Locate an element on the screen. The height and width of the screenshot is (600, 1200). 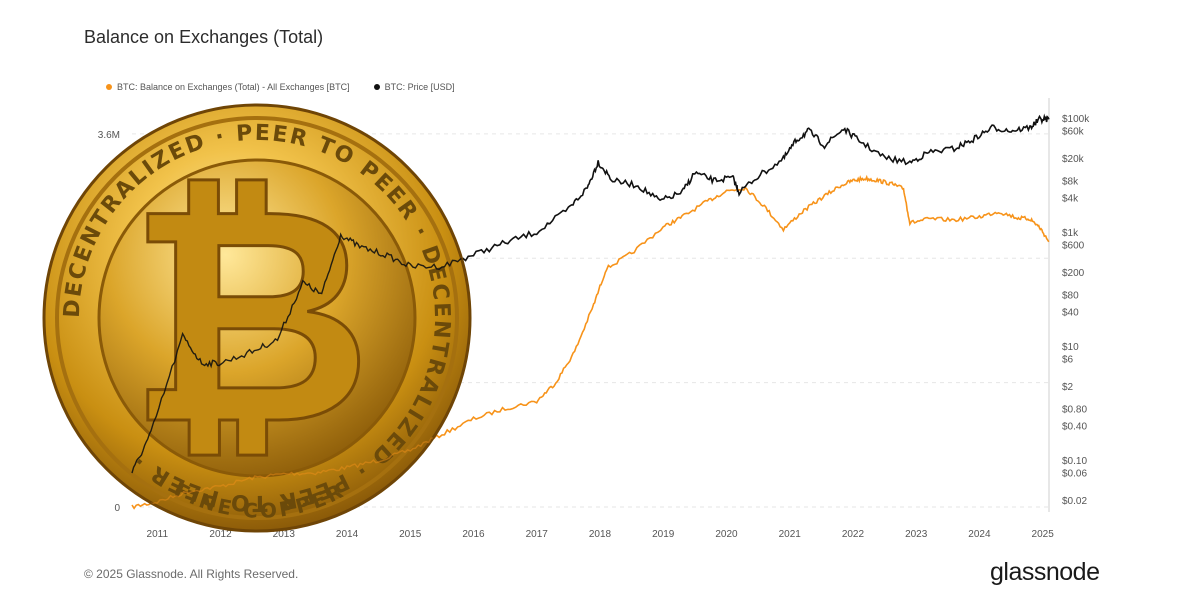
x-tick-label: 2019 is located at coordinates (663, 534).